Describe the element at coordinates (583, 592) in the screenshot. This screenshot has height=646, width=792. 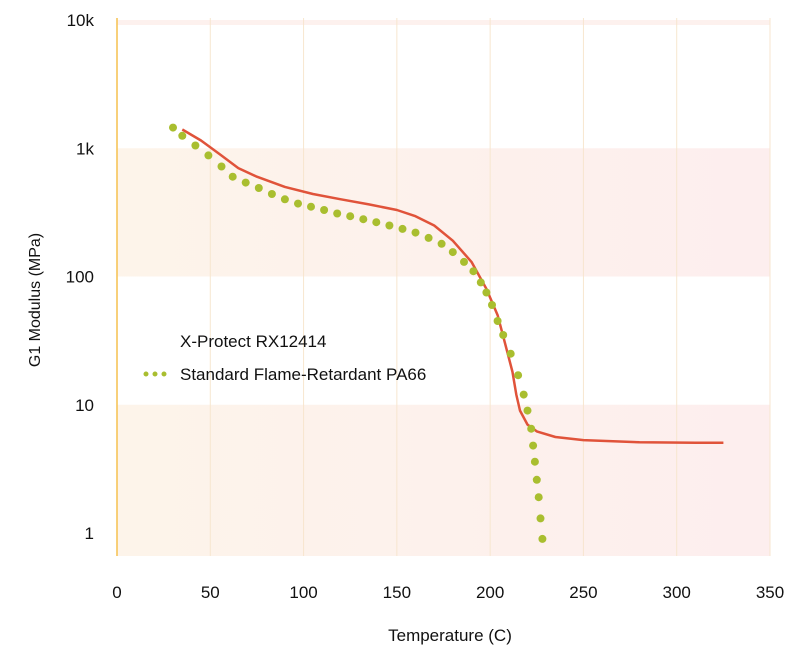
I see `x-tick-label-250: 250` at that location.